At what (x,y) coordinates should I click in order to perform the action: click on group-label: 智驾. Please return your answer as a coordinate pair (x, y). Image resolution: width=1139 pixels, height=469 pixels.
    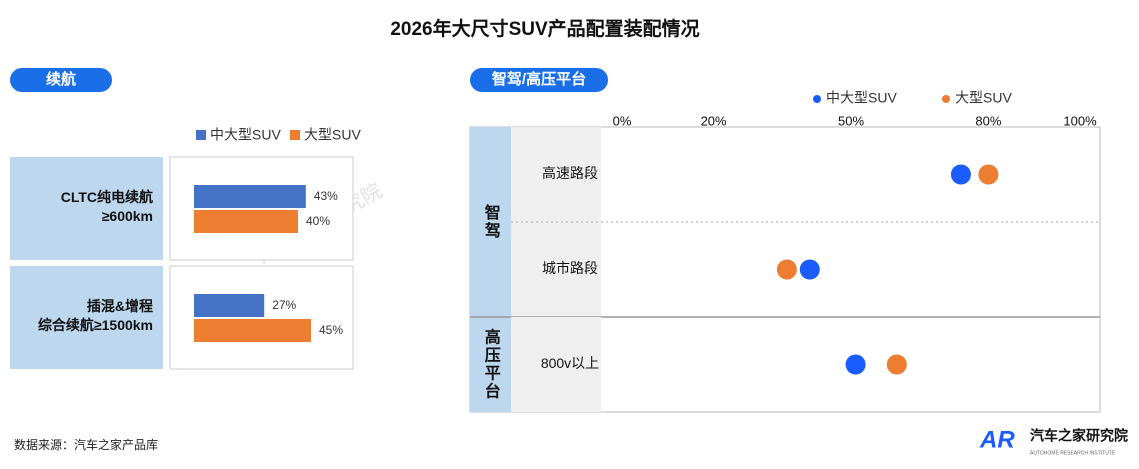
    Looking at the image, I should click on (492, 221).